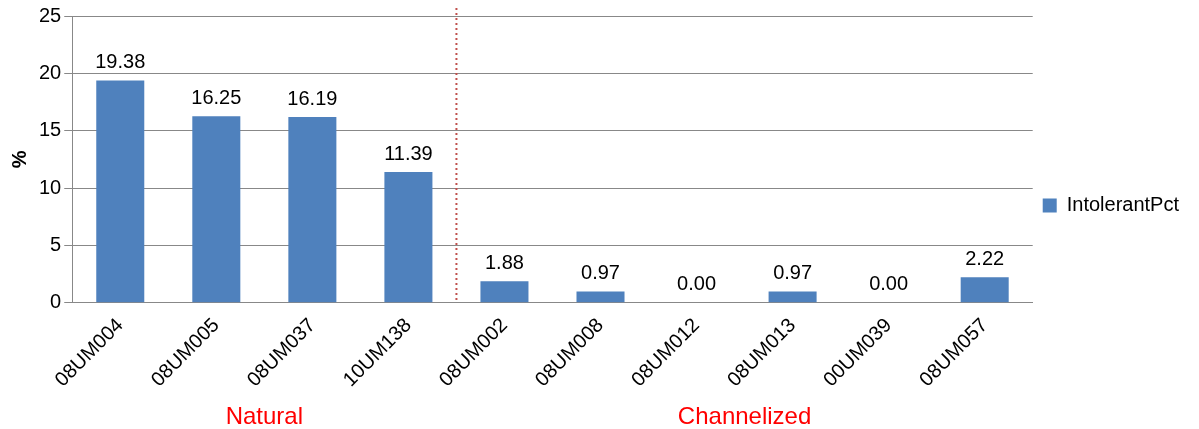 The height and width of the screenshot is (429, 1199). I want to click on y-tick-label: 25, so click(50, 14).